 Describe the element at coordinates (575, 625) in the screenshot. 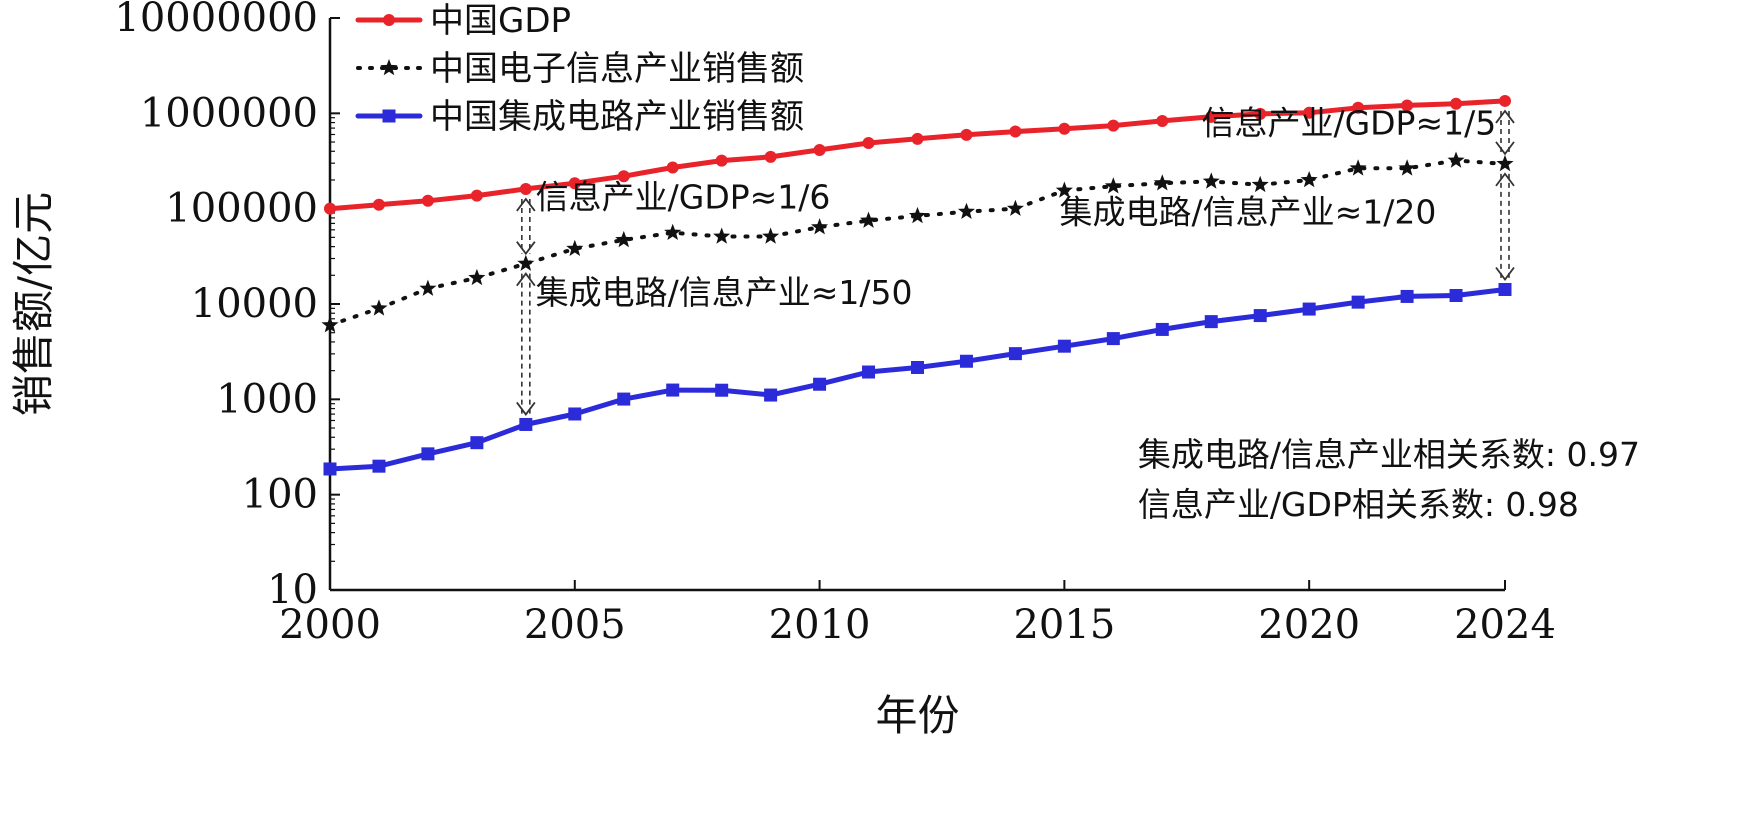

I see `x-tick-label: 2005` at that location.